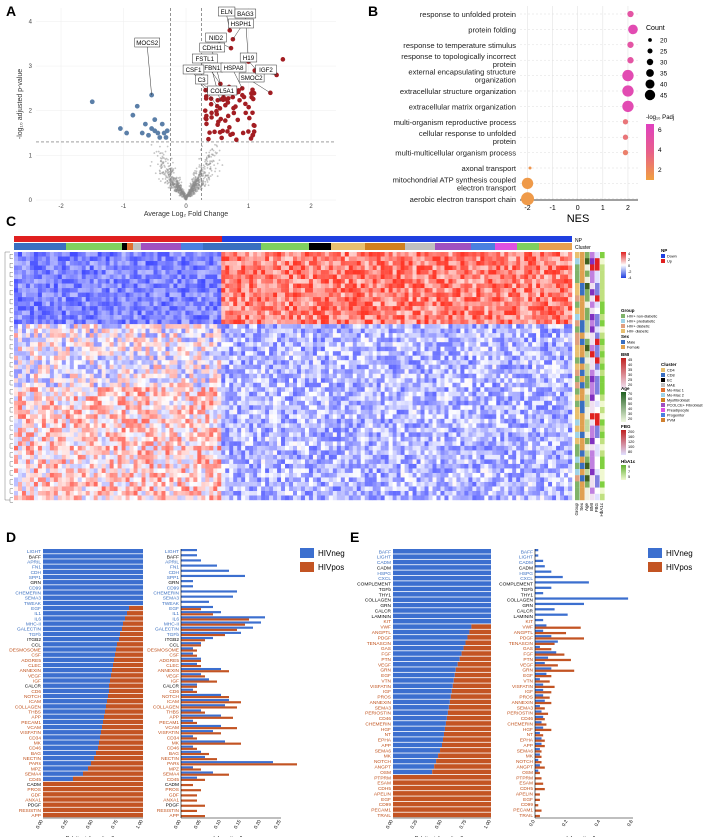 This screenshot has width=708, height=837. I want to click on term-label: response to topologically incorrect, so click(459, 56).